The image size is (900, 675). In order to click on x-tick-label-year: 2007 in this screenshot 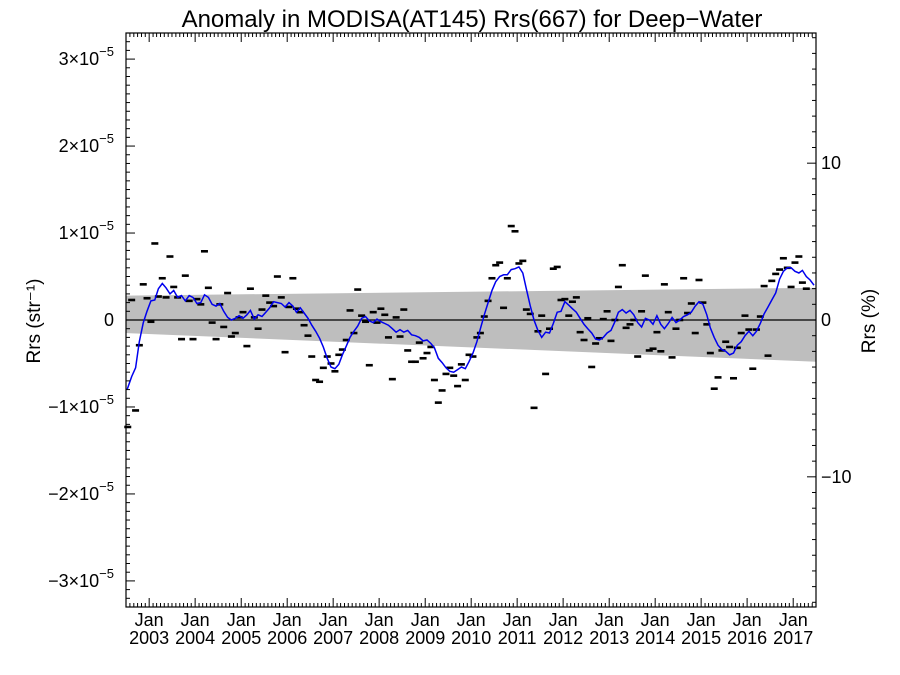, I will do `click(333, 638)`.